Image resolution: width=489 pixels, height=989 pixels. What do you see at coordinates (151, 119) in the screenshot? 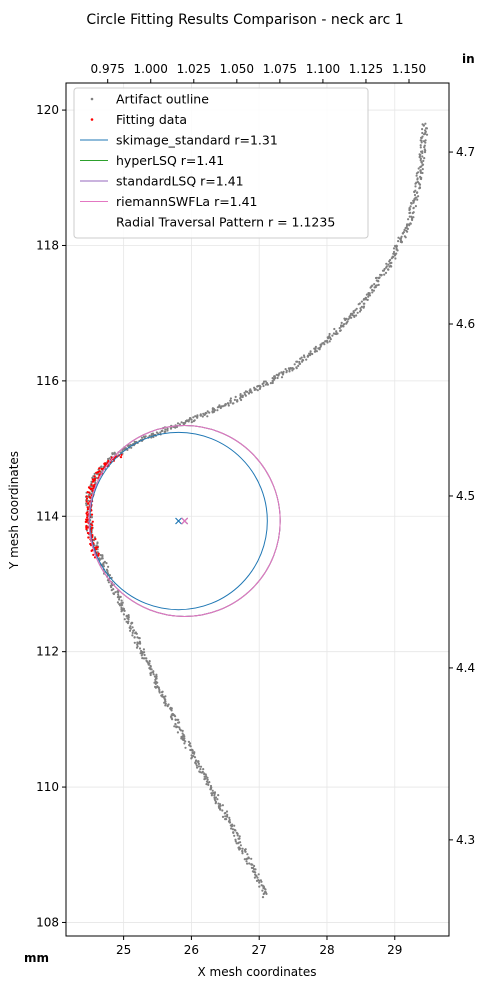
I see `legend-entry: Fitting data` at bounding box center [151, 119].